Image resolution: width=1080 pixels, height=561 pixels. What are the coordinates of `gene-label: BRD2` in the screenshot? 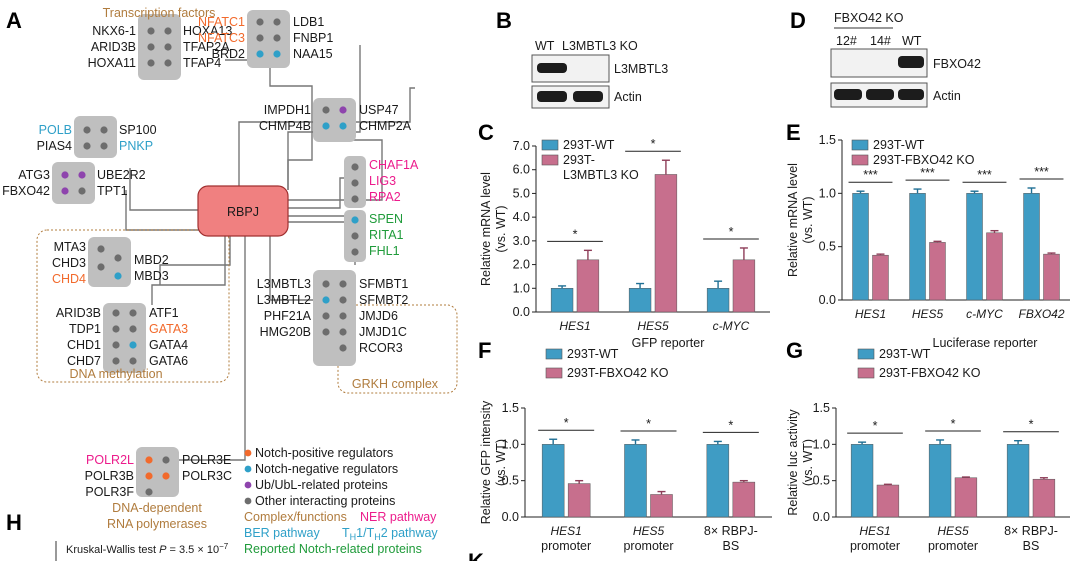 It's located at (228, 54).